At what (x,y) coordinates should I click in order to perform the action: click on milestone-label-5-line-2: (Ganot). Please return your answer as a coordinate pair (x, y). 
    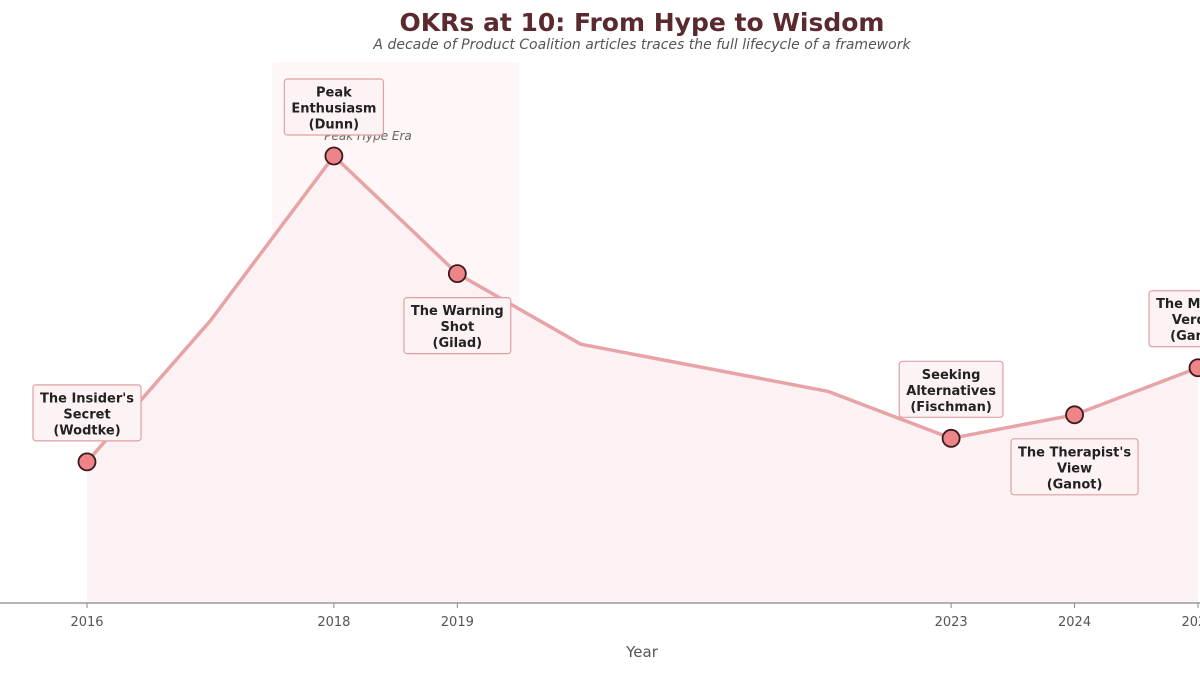
    Looking at the image, I should click on (1185, 336).